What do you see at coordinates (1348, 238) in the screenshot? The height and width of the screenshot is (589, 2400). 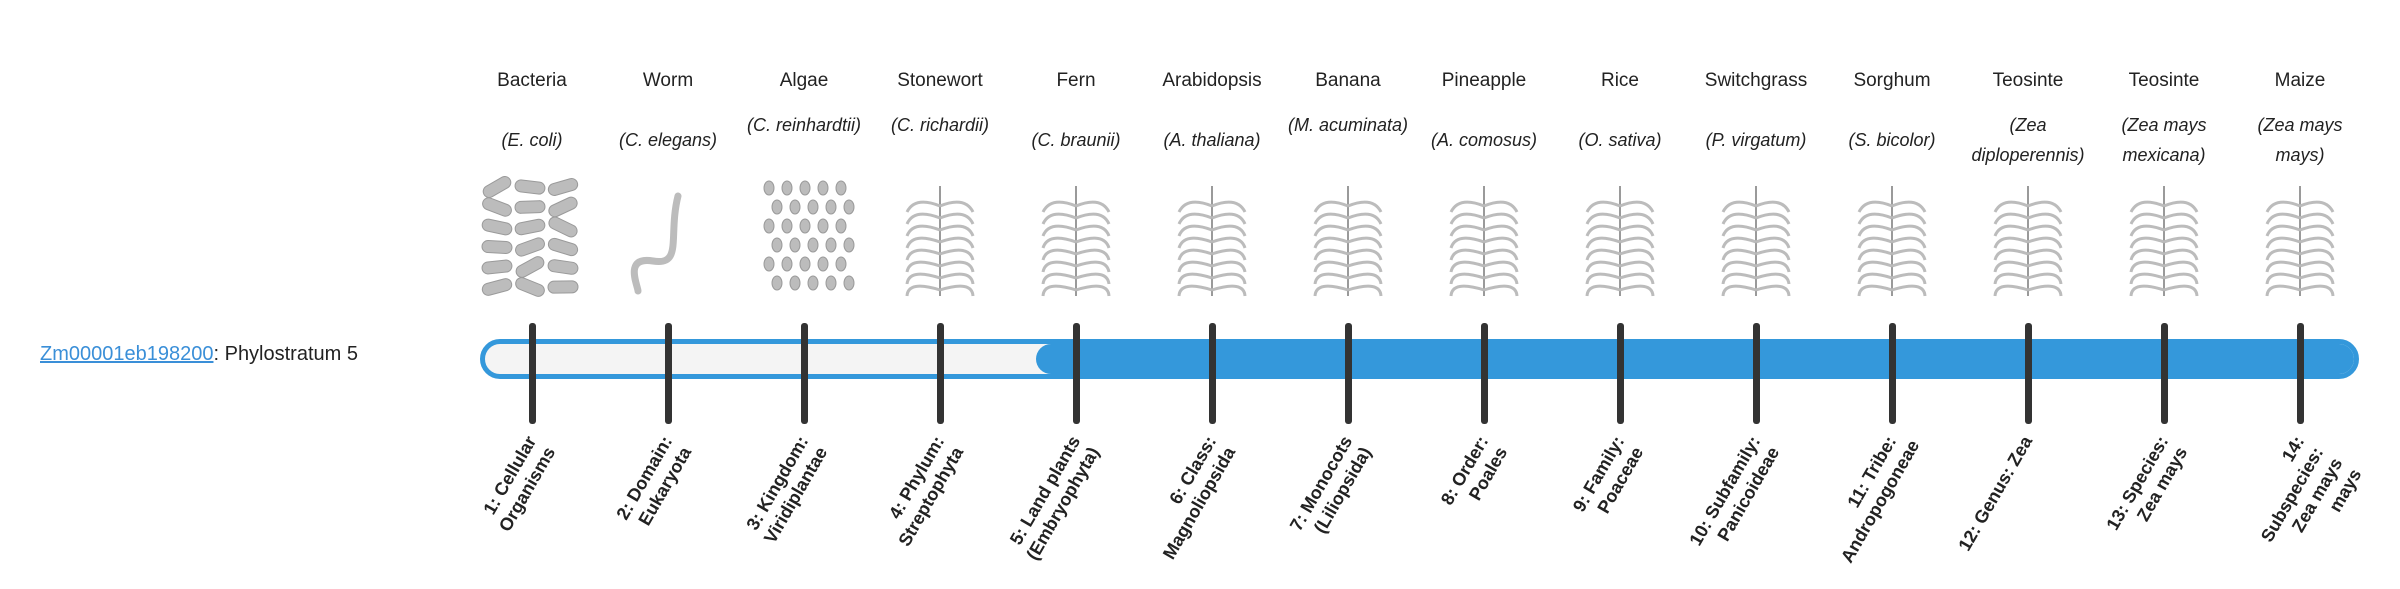 I see `banana-icon` at bounding box center [1348, 238].